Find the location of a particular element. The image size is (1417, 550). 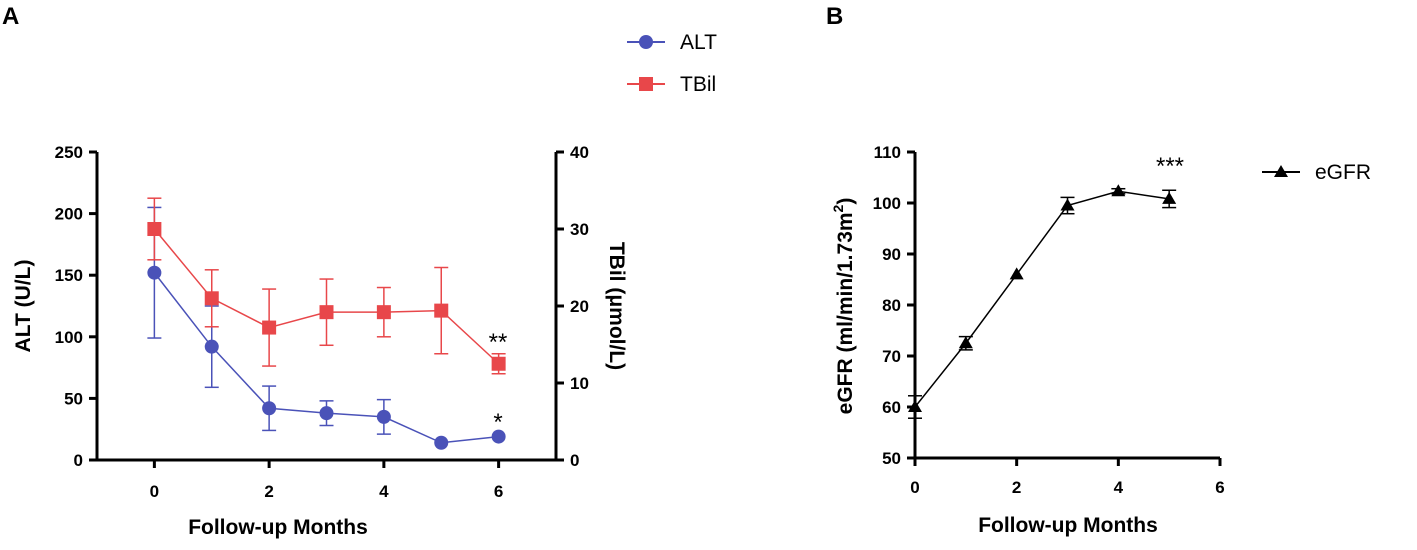

a-y-axis-title: ALT (U/L) is located at coordinates (23, 306).